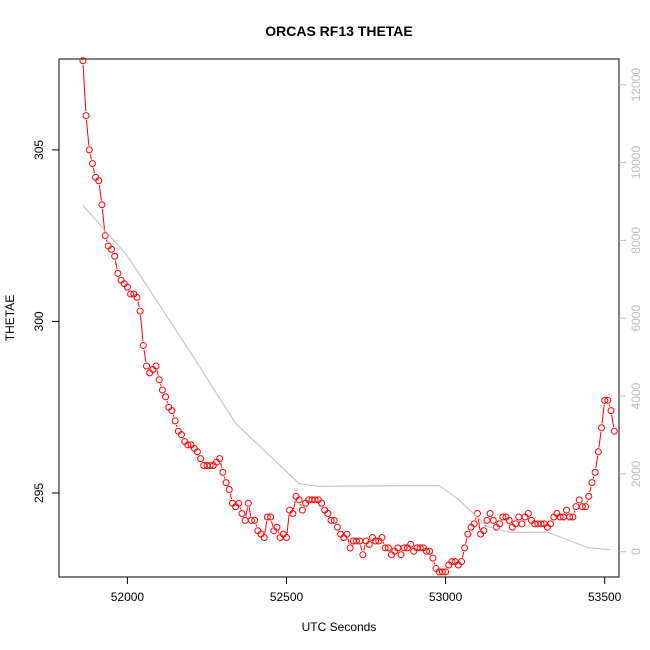 The image size is (650, 650). I want to click on x-tick-label: 52500, so click(287, 597).